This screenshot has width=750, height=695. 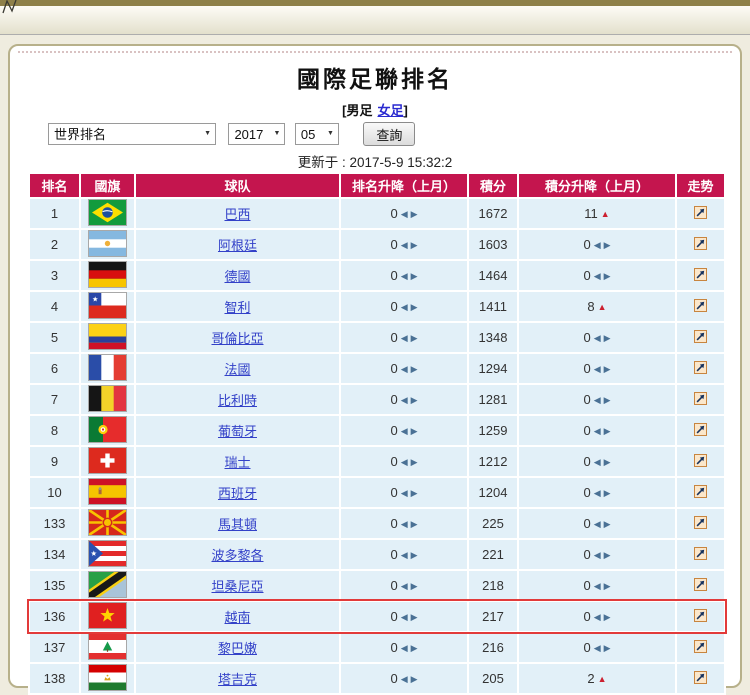 What do you see at coordinates (54, 368) in the screenshot?
I see `rank-cell: 6` at bounding box center [54, 368].